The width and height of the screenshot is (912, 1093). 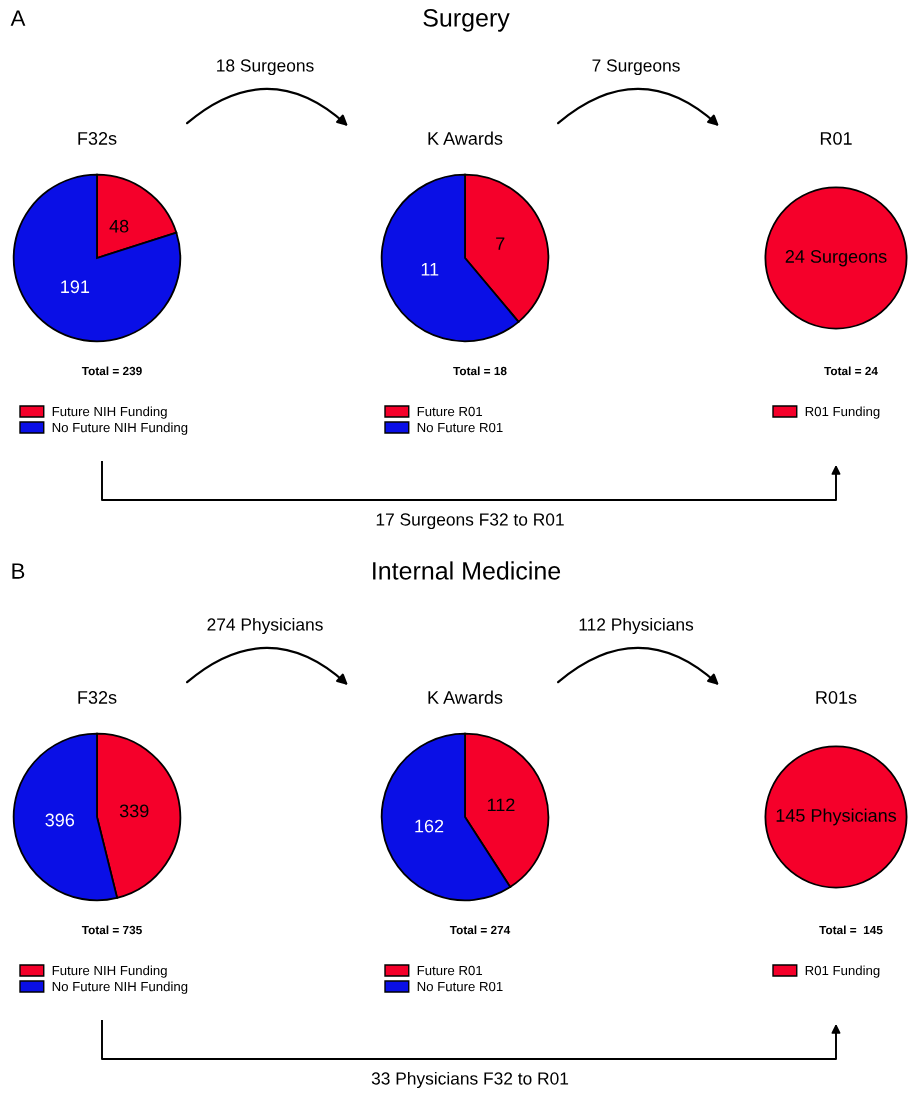 What do you see at coordinates (265, 626) in the screenshot?
I see `text: 274 Physicians` at bounding box center [265, 626].